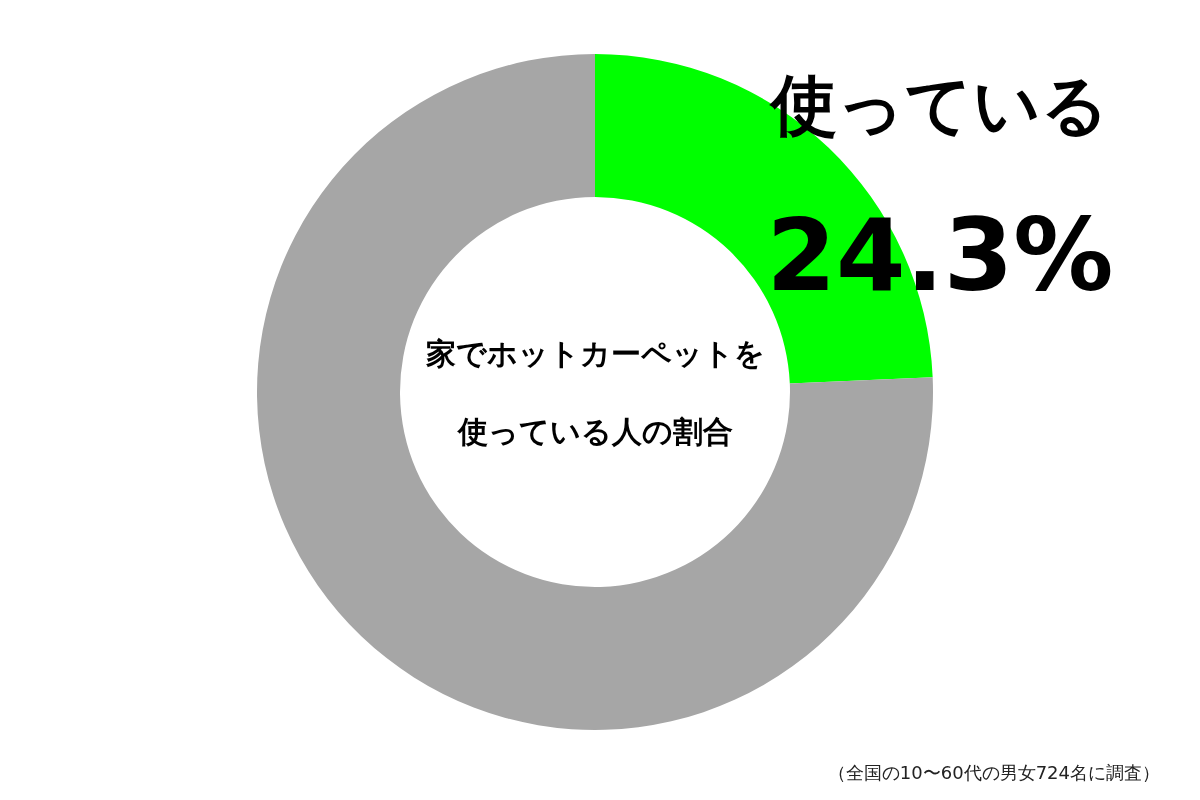  Describe the element at coordinates (595, 392) in the screenshot. I see `chart-title: 家でホットカーペットを使っている人の割合` at that location.